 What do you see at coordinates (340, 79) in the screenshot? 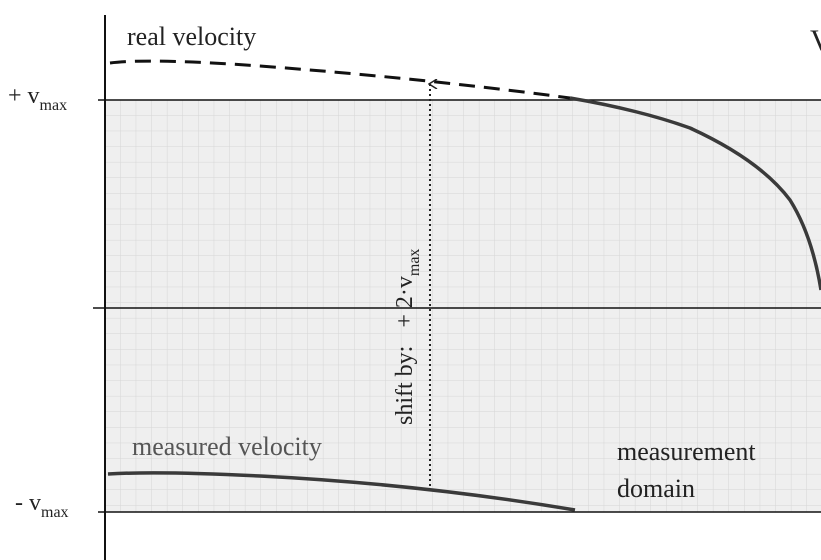
I see `real-velocity-curve` at bounding box center [340, 79].